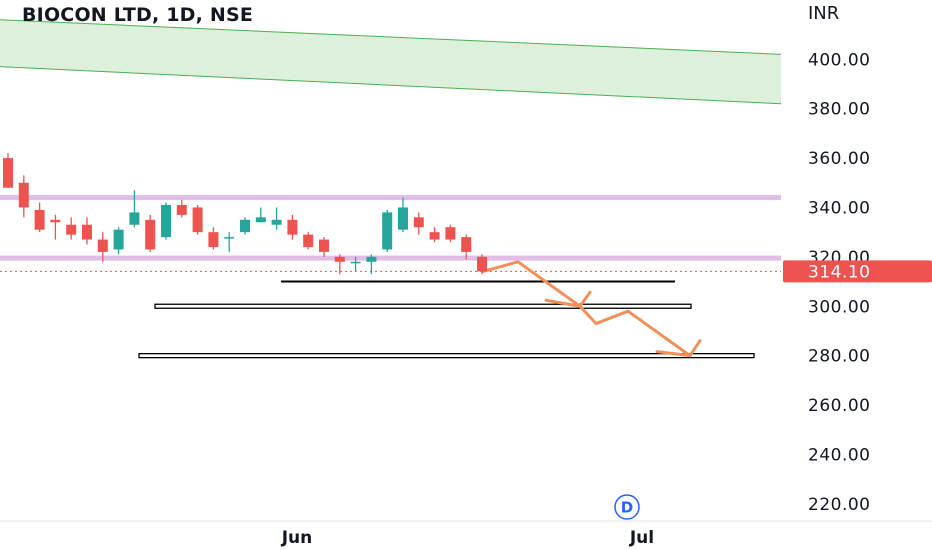 The width and height of the screenshot is (932, 550). What do you see at coordinates (839, 455) in the screenshot?
I see `y-tick-label: 240.00` at bounding box center [839, 455].